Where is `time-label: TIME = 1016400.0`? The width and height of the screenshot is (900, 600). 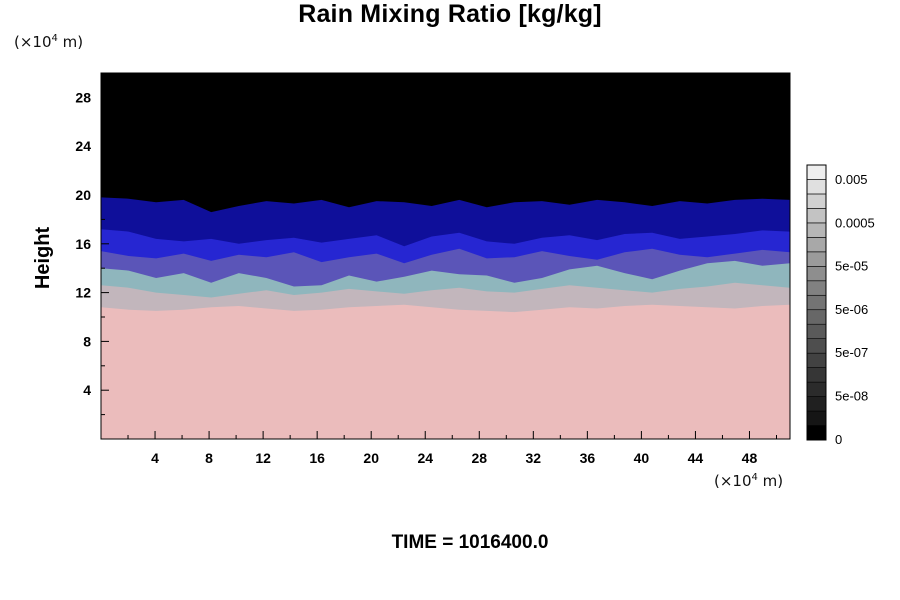
time-label: TIME = 1016400.0 is located at coordinates (470, 542).